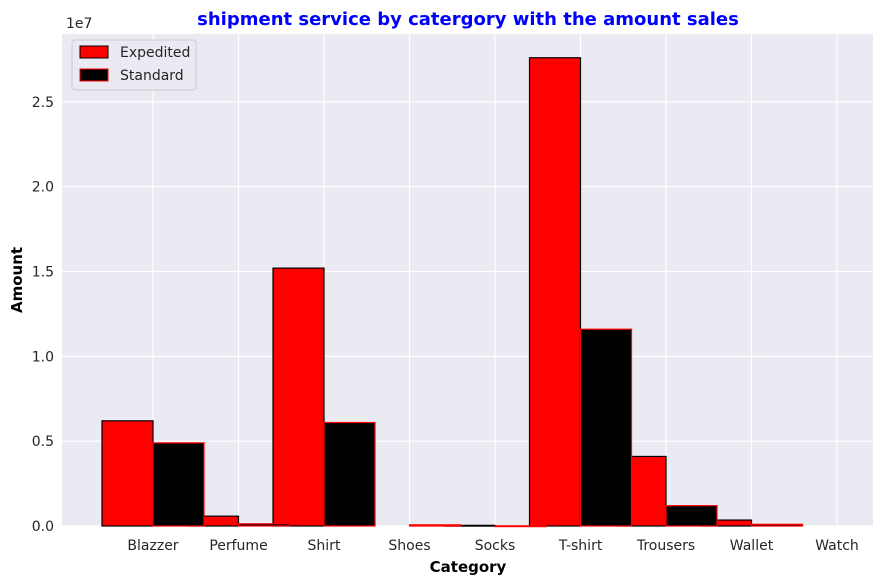  Describe the element at coordinates (94, 52) in the screenshot. I see `legend-swatch-expedited` at that location.